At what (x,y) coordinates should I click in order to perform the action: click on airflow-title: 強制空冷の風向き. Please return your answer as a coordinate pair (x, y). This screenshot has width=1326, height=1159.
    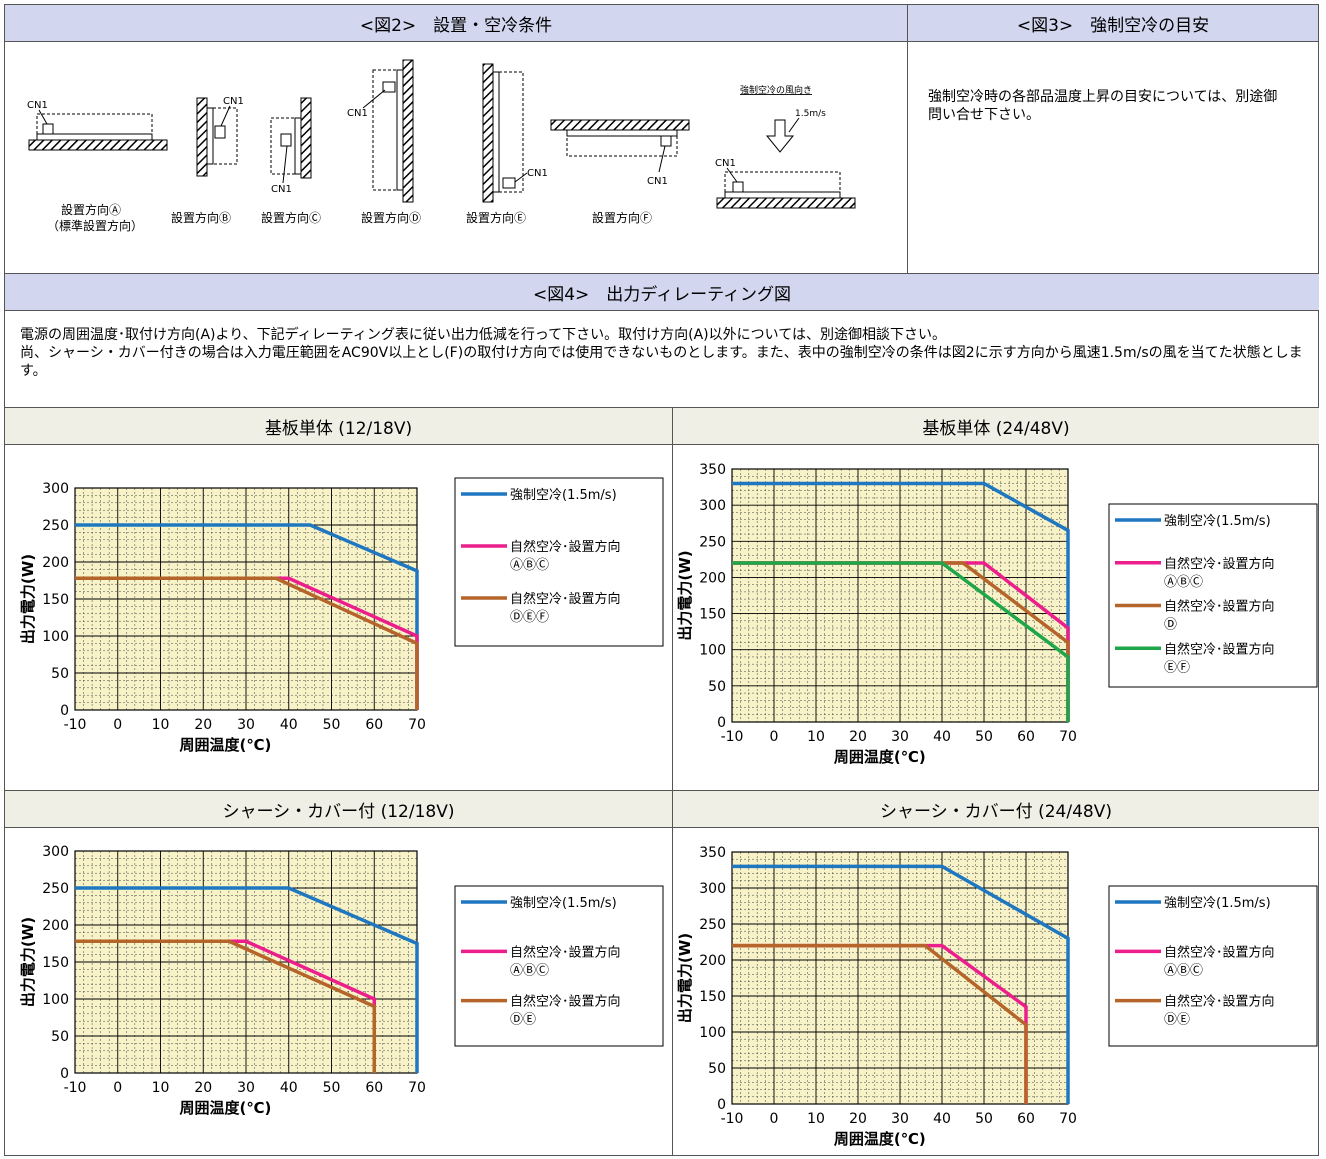
    Looking at the image, I should click on (776, 90).